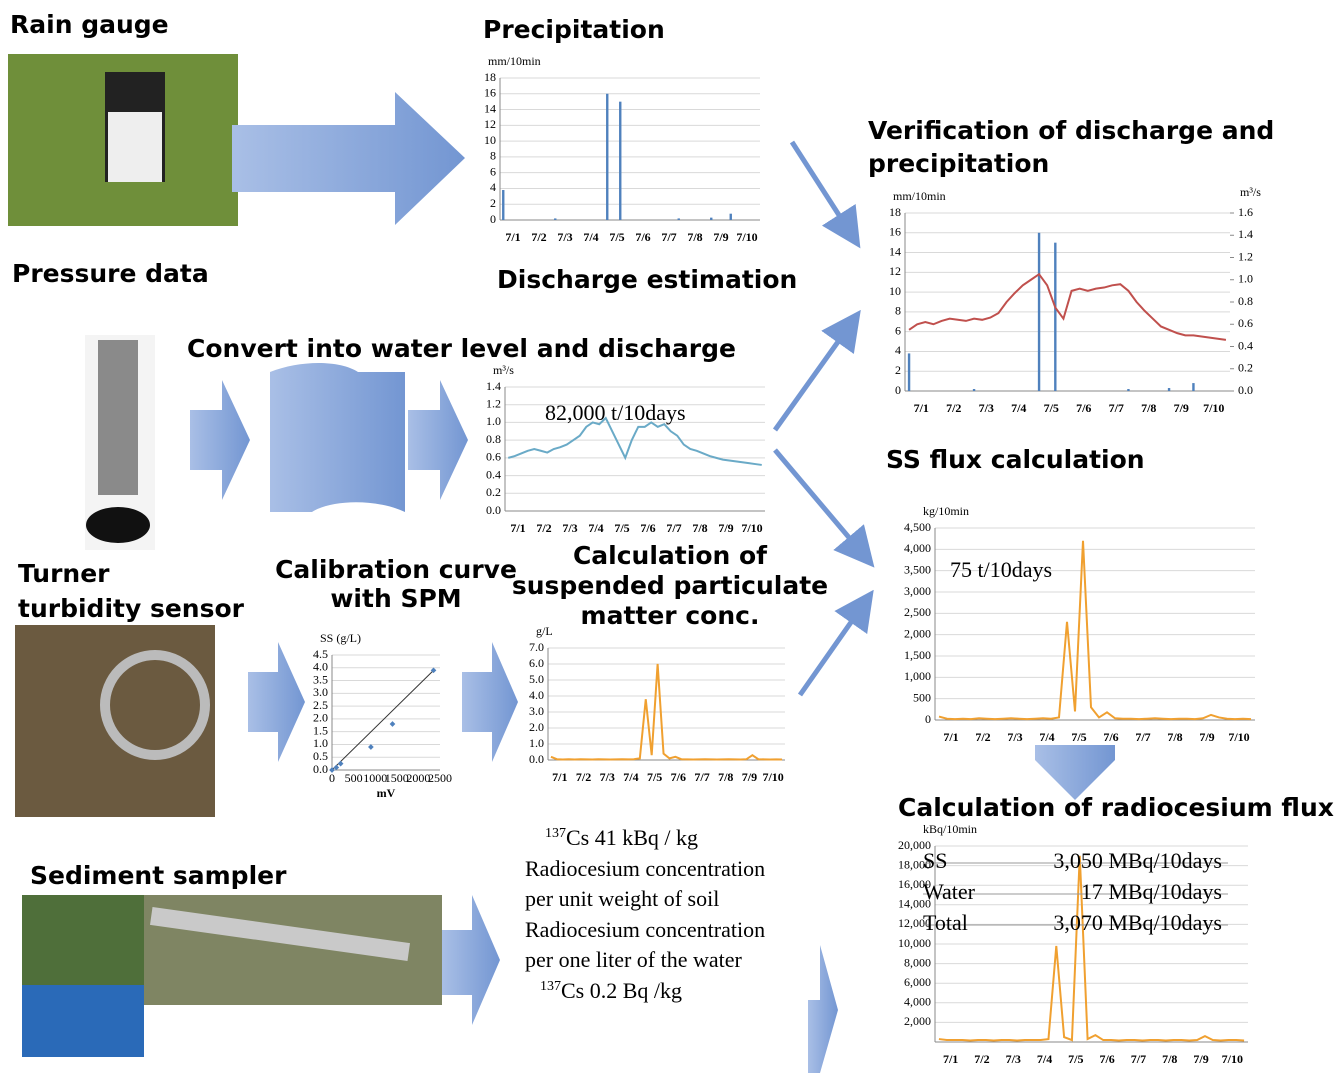  I want to click on x-tick-label: 2000, so click(418, 778).